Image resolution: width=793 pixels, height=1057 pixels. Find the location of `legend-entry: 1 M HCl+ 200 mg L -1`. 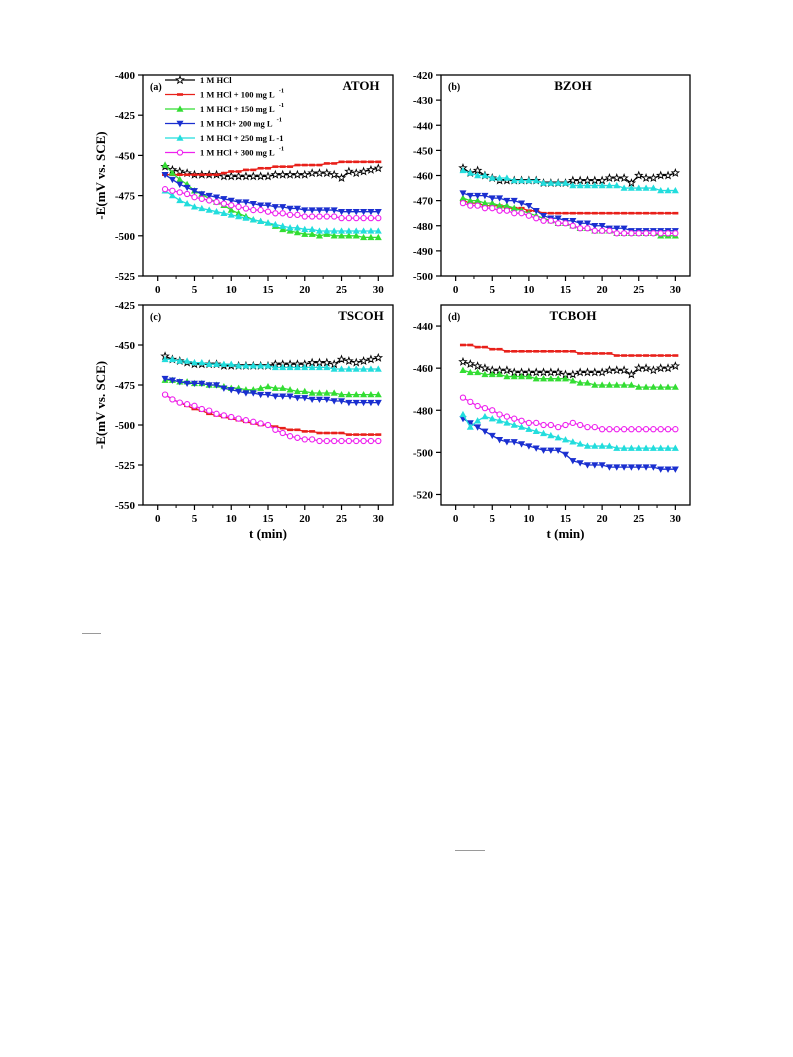

legend-entry: 1 M HCl+ 200 mg L -1 is located at coordinates (223, 123).